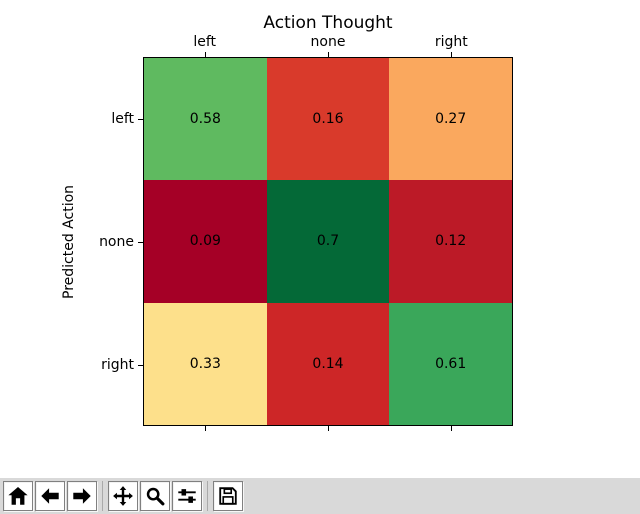 Image resolution: width=640 pixels, height=514 pixels. I want to click on pan-button, so click(123, 496).